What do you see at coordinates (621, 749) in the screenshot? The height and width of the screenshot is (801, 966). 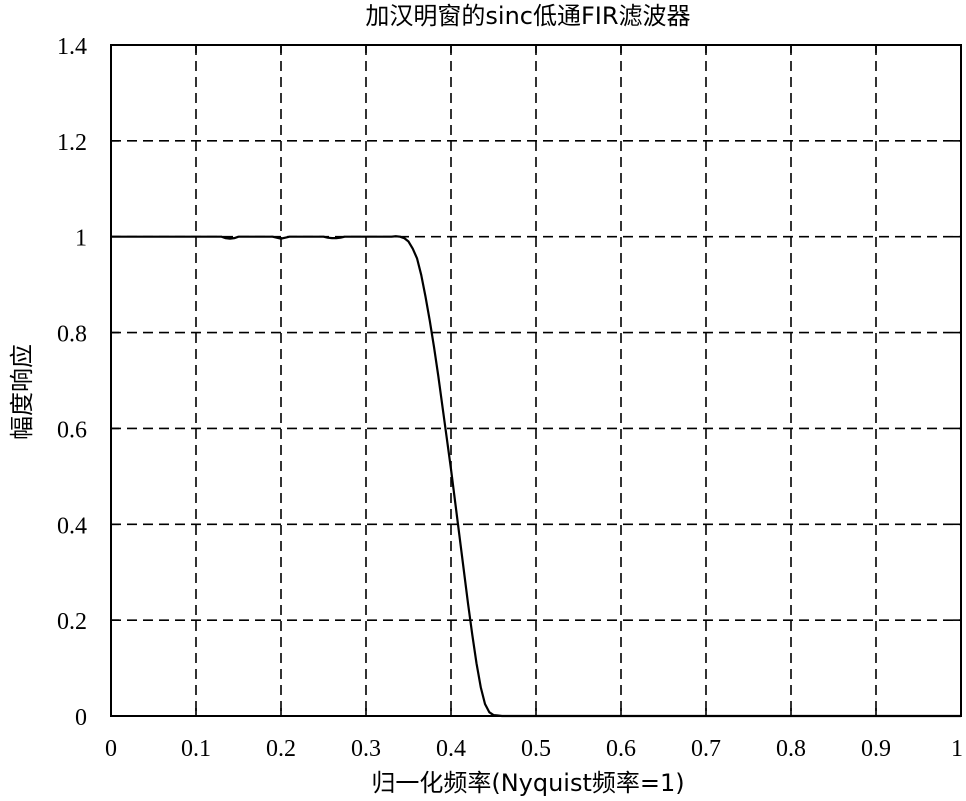 I see `x-tick-label: 0.6` at bounding box center [621, 749].